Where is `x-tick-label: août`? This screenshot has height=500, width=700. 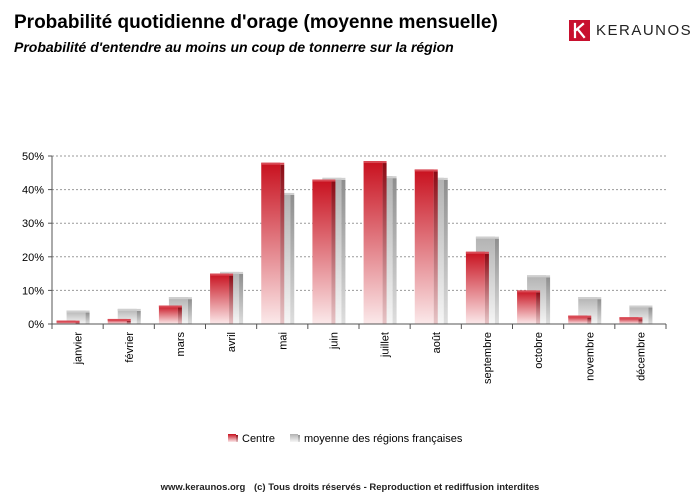
x-tick-label: août is located at coordinates (437, 342).